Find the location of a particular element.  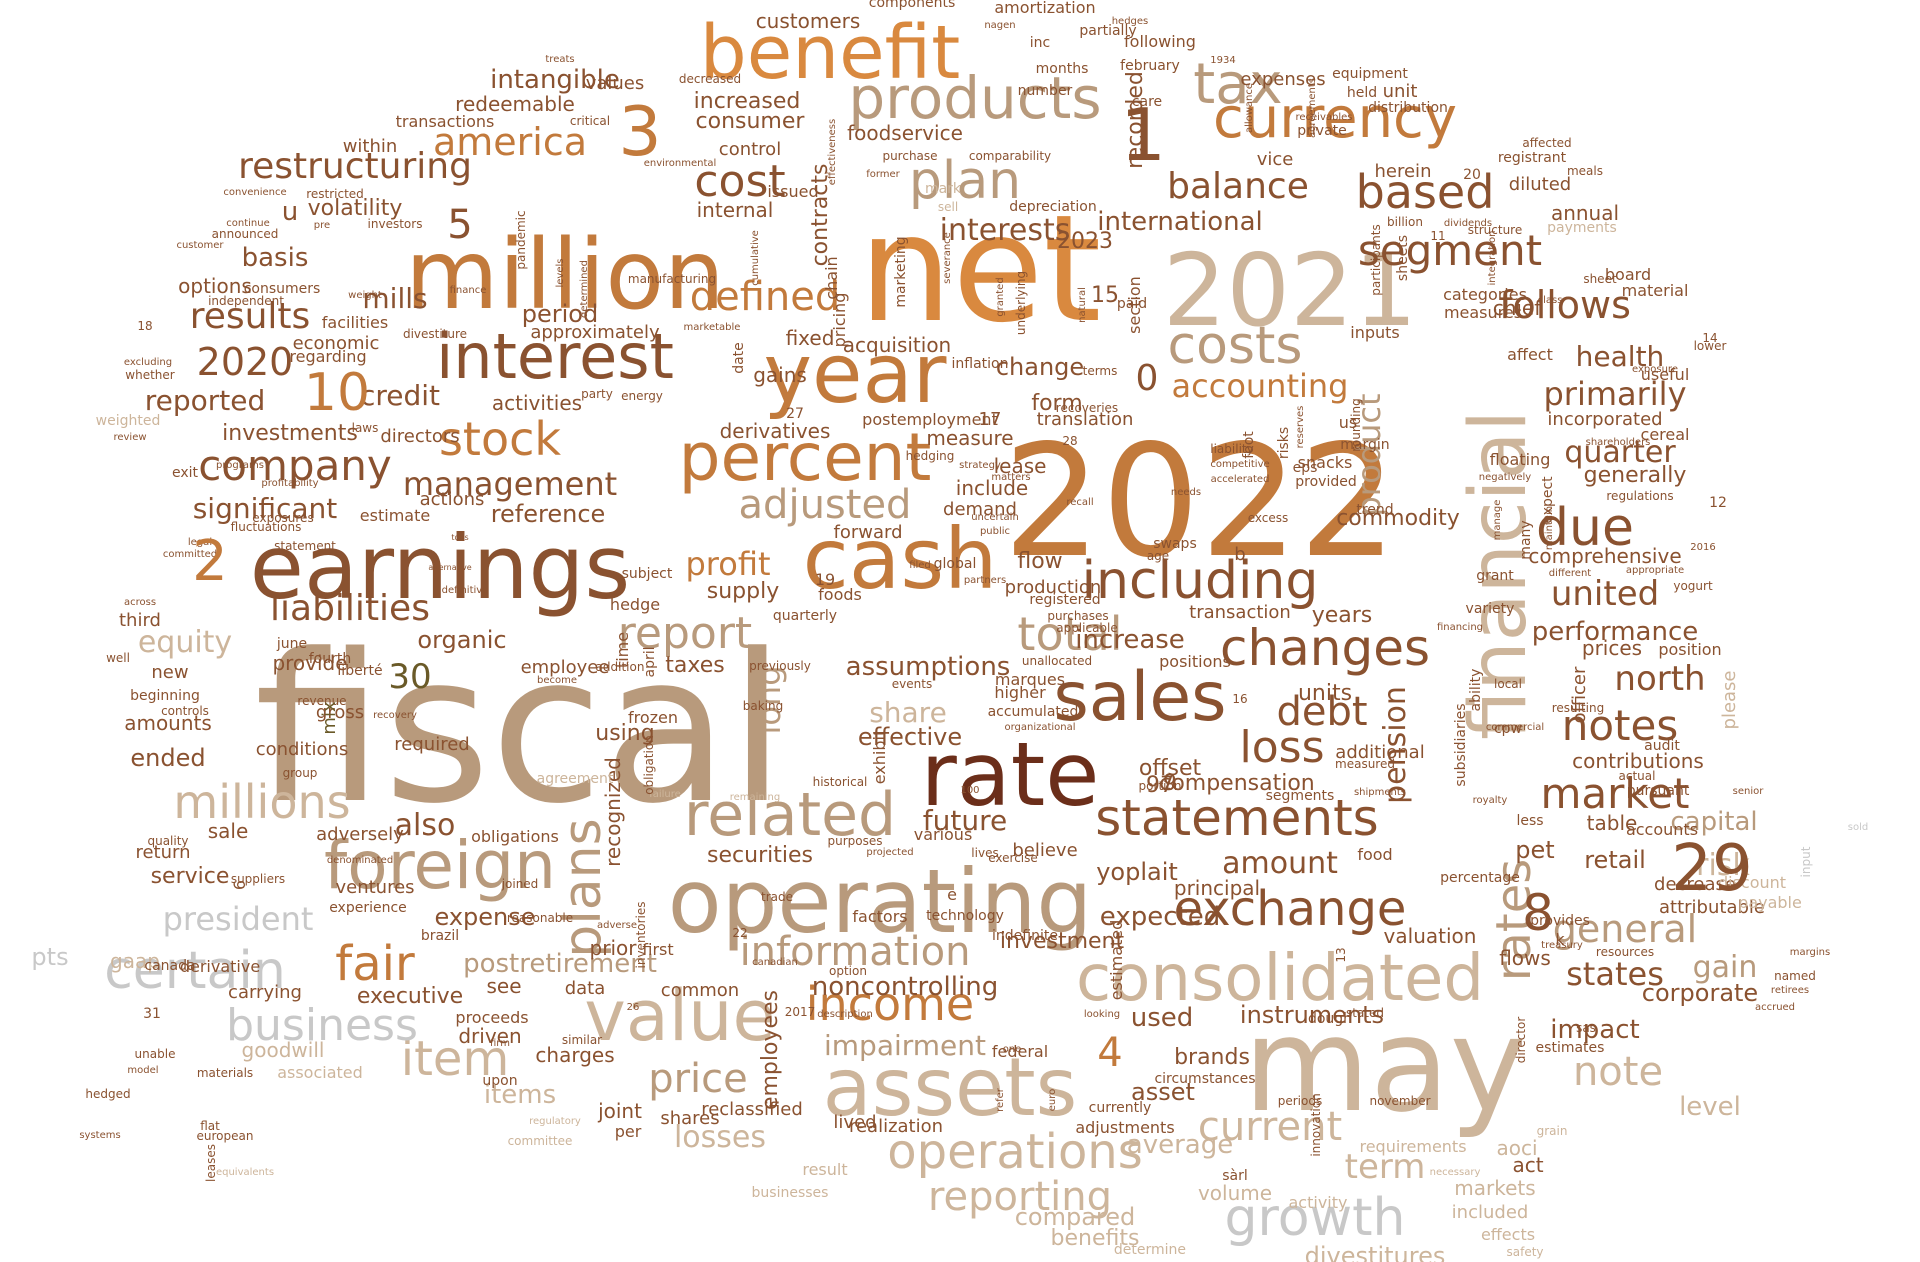

word-securities: securities is located at coordinates (760, 855).